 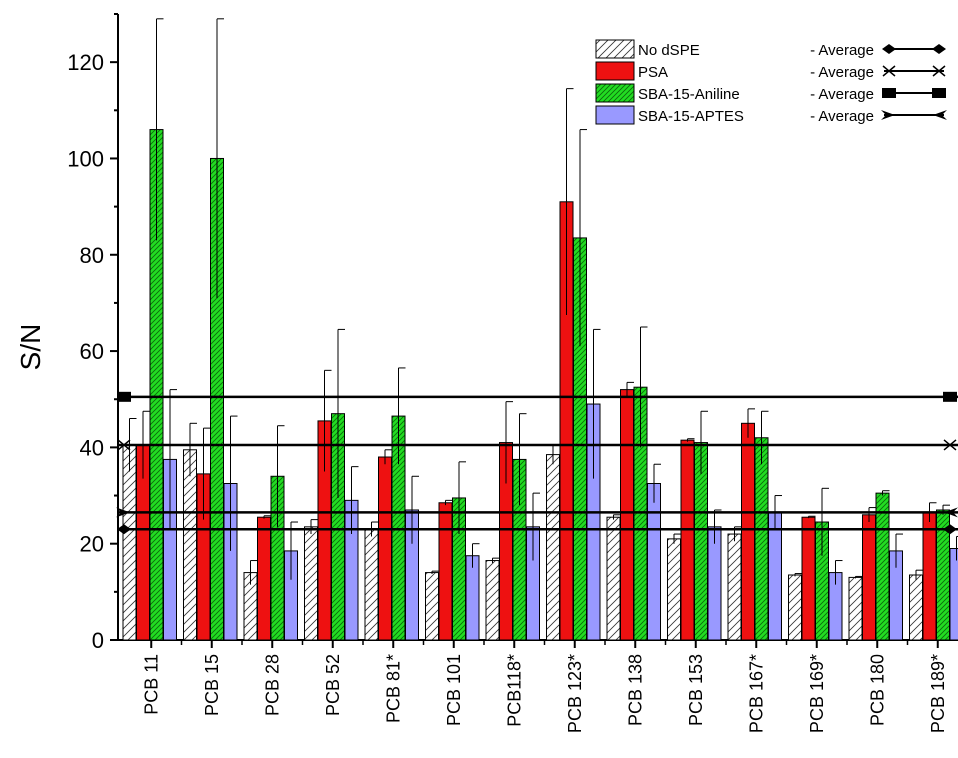 What do you see at coordinates (575, 693) in the screenshot?
I see `x-tick-label: PCB 123*` at bounding box center [575, 693].